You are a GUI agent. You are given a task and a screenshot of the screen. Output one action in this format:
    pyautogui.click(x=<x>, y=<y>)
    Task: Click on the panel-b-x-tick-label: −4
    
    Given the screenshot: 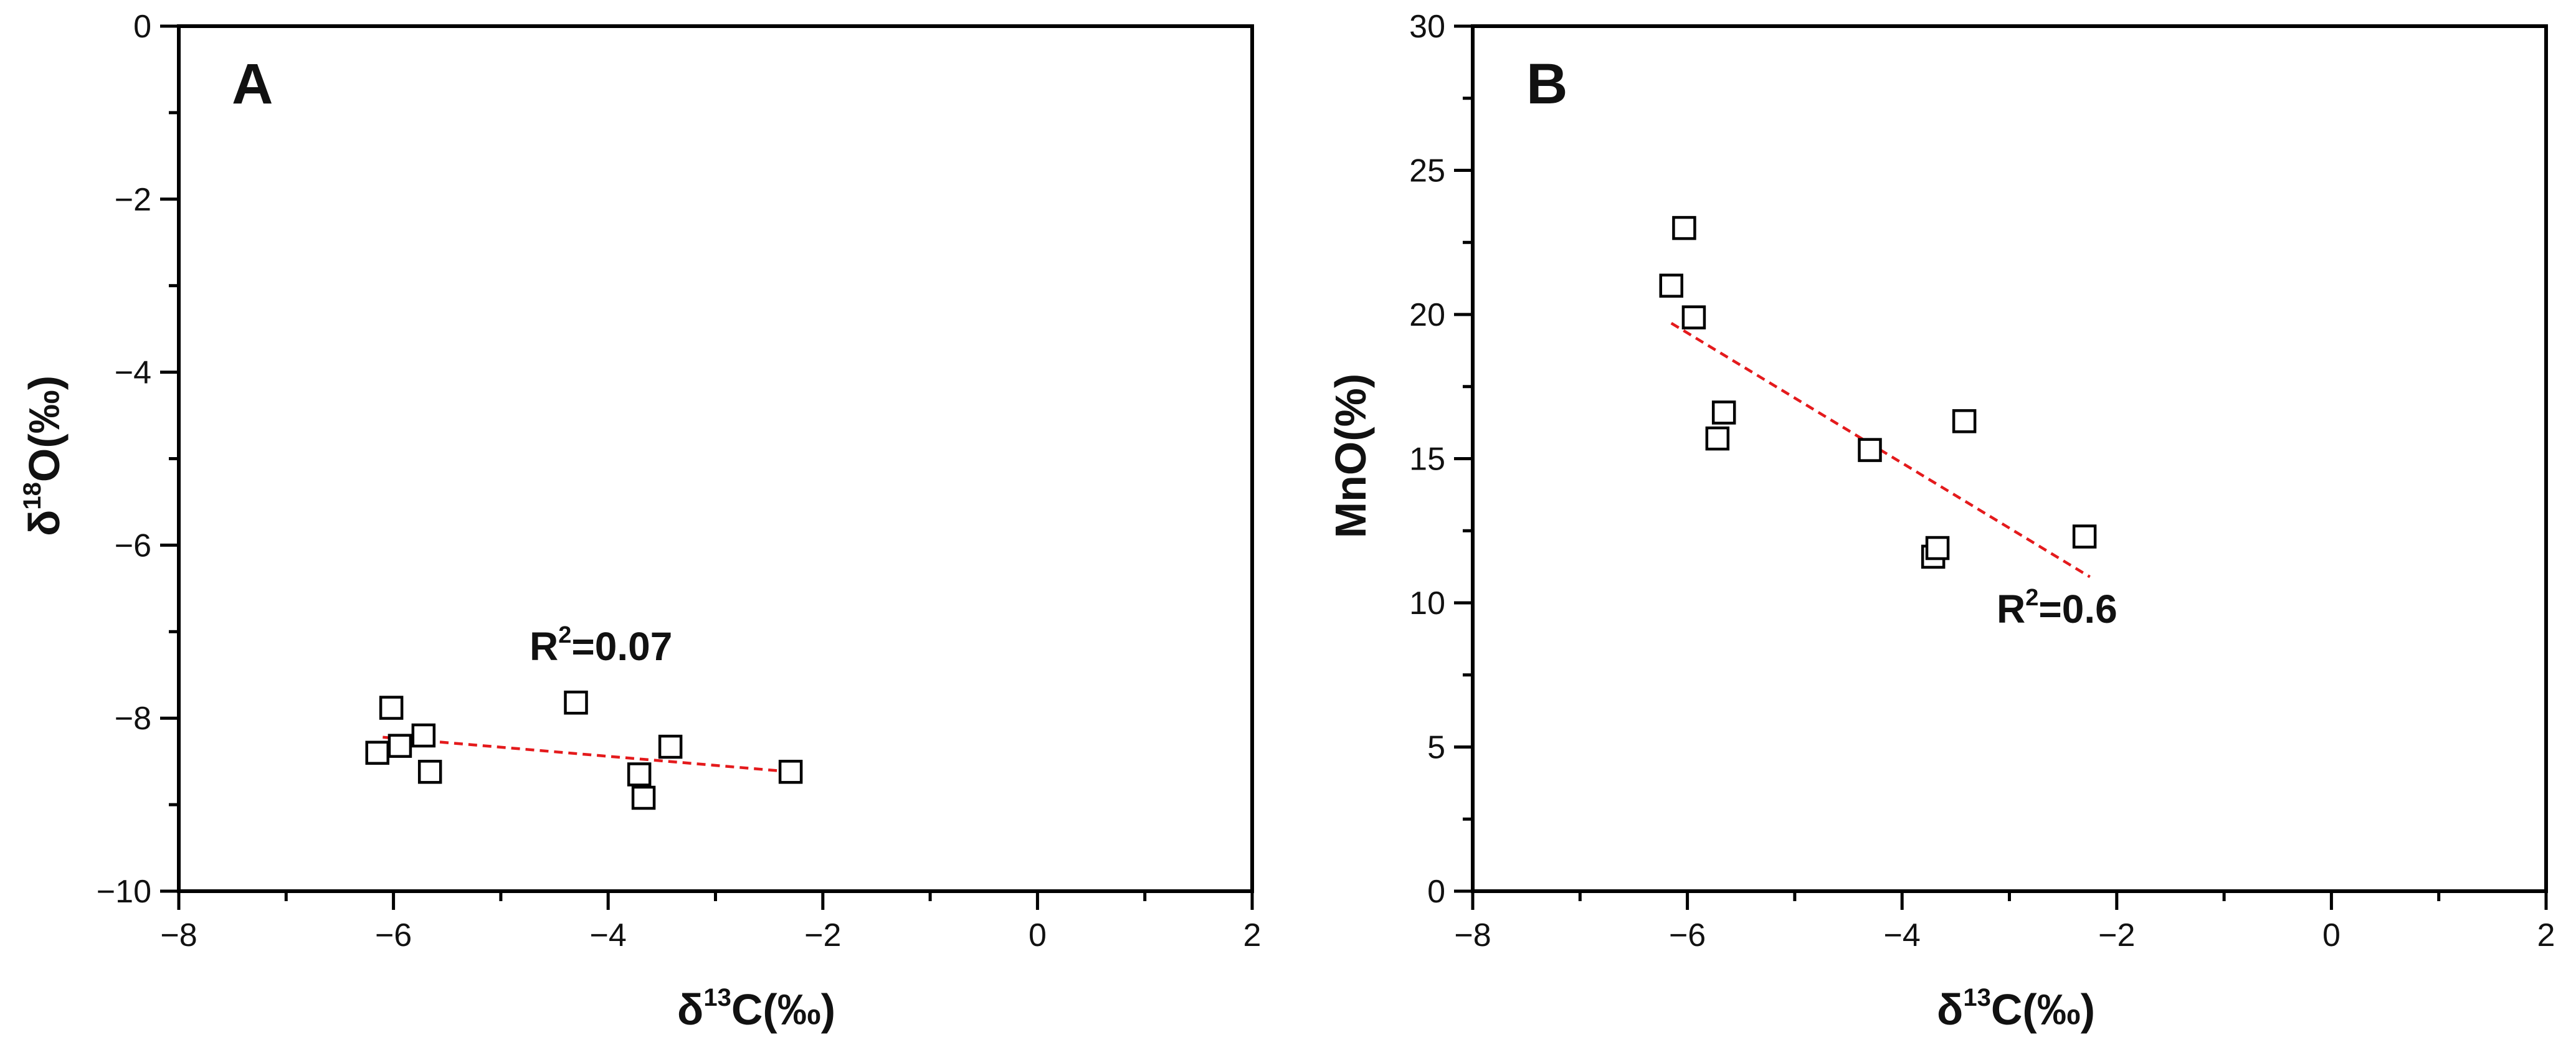 What is the action you would take?
    pyautogui.click(x=1902, y=935)
    